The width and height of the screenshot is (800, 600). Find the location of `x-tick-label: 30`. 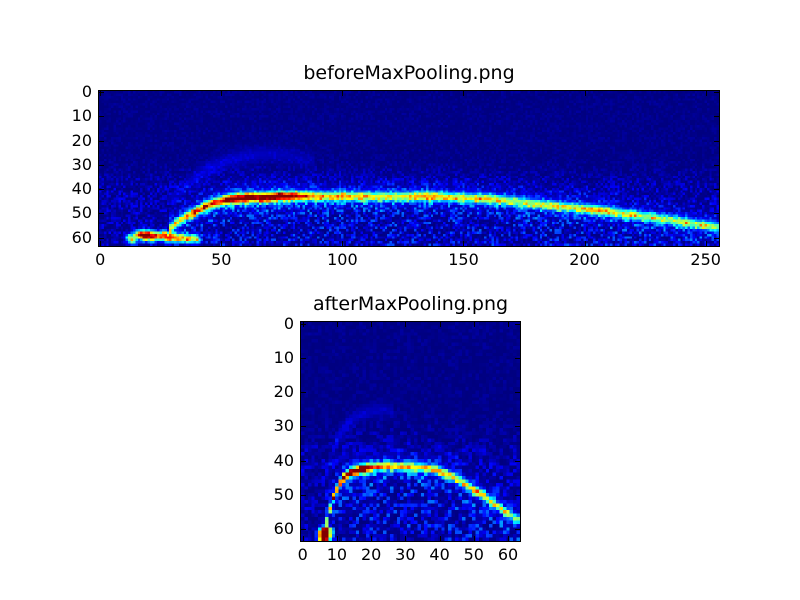

x-tick-label: 30 is located at coordinates (405, 554).